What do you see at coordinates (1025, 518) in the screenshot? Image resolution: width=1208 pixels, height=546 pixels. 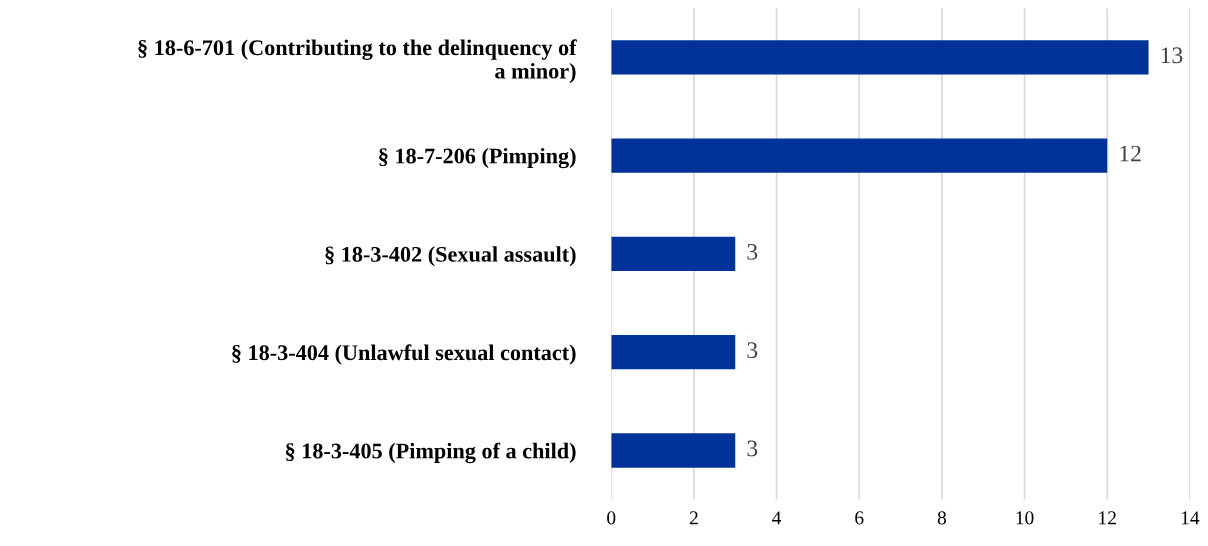 I see `x-tick-label: 10` at bounding box center [1025, 518].